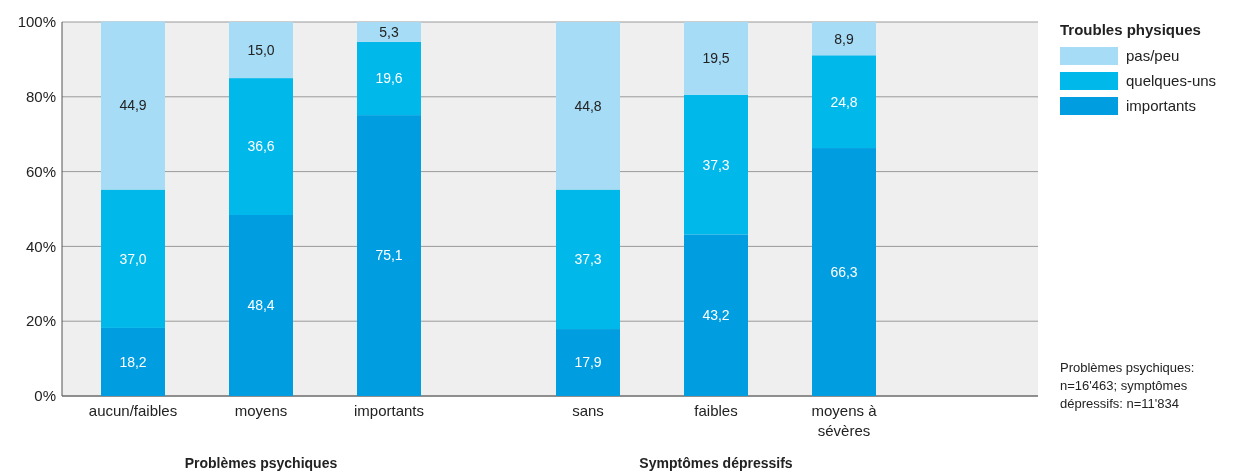 This screenshot has width=1240, height=475. Describe the element at coordinates (716, 463) in the screenshot. I see `x-axis-title: Symptômes dépressifs` at that location.